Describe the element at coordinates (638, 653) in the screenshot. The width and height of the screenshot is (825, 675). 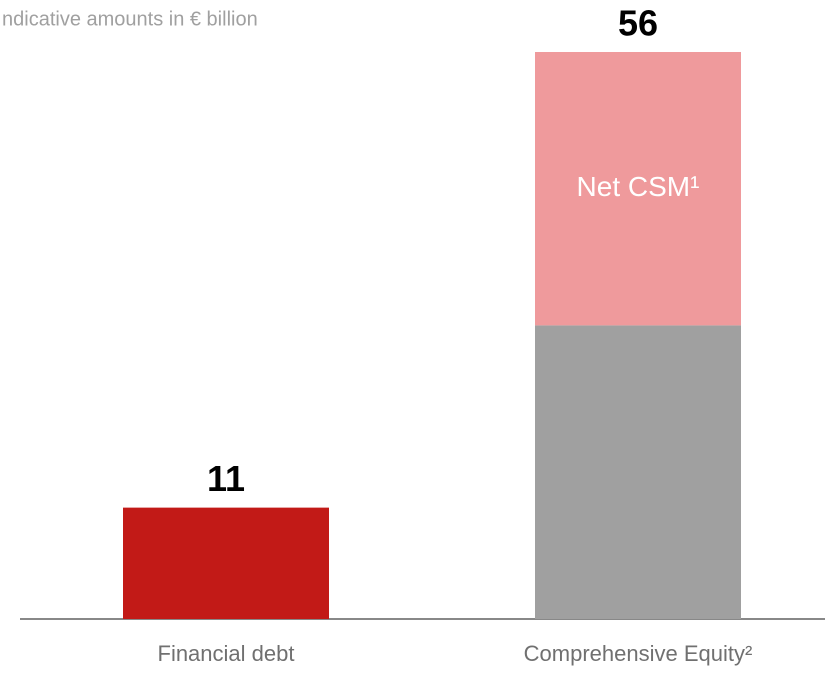
I see `x-tick-label: Comprehensive Equity²` at that location.